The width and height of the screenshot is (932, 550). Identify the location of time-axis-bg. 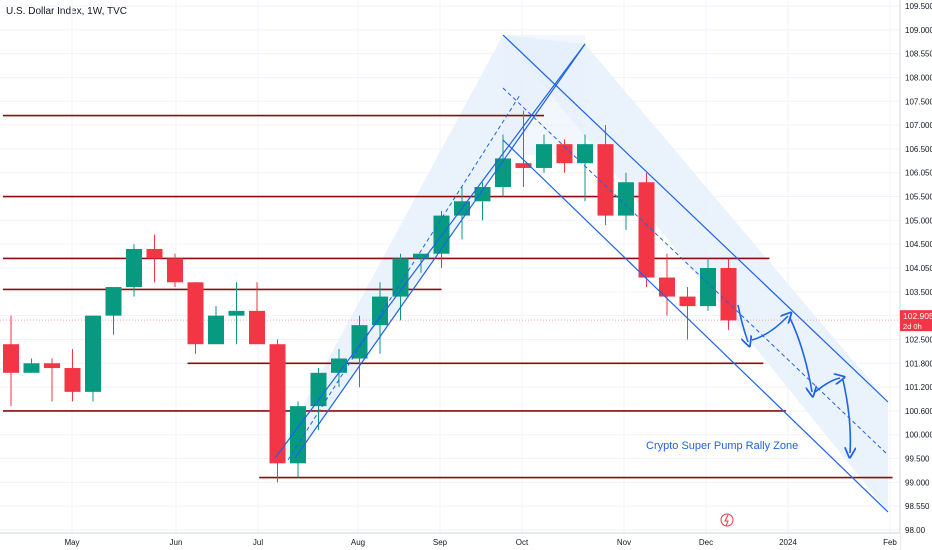
(450, 541).